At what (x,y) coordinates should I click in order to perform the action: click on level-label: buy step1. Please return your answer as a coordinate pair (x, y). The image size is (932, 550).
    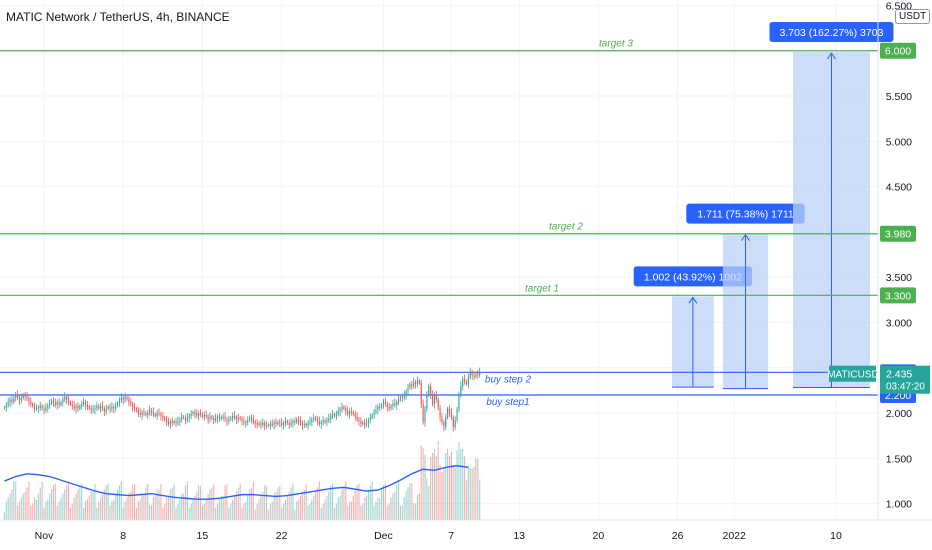
    Looking at the image, I should click on (507, 402).